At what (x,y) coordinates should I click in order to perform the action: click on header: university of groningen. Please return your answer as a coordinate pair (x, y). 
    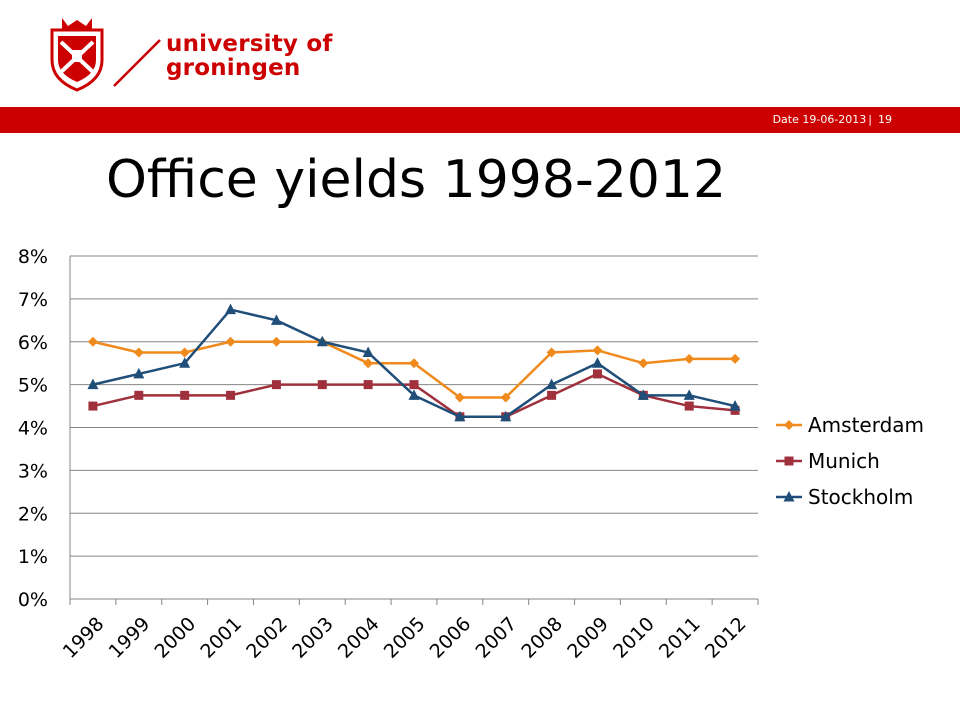
    Looking at the image, I should click on (480, 53).